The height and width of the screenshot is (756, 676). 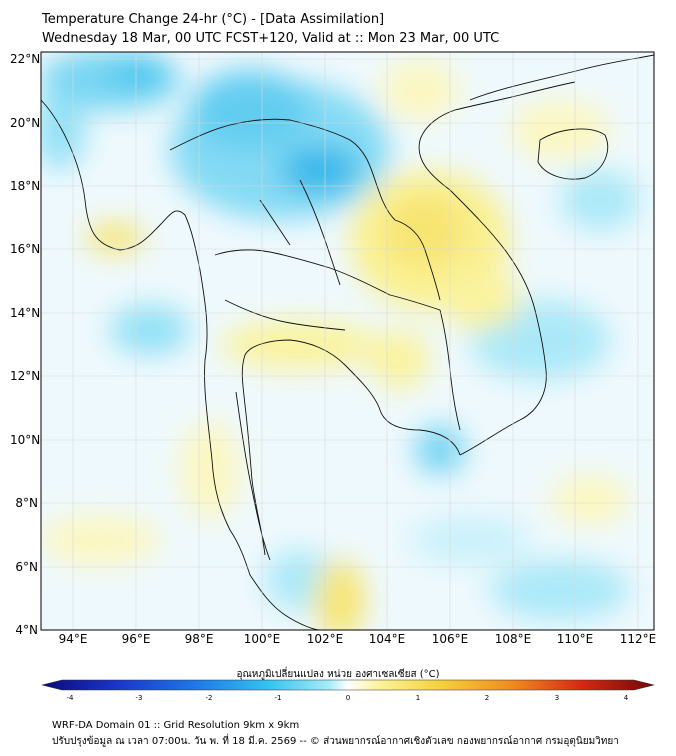 I want to click on colorbar-tick: -2, so click(x=209, y=698).